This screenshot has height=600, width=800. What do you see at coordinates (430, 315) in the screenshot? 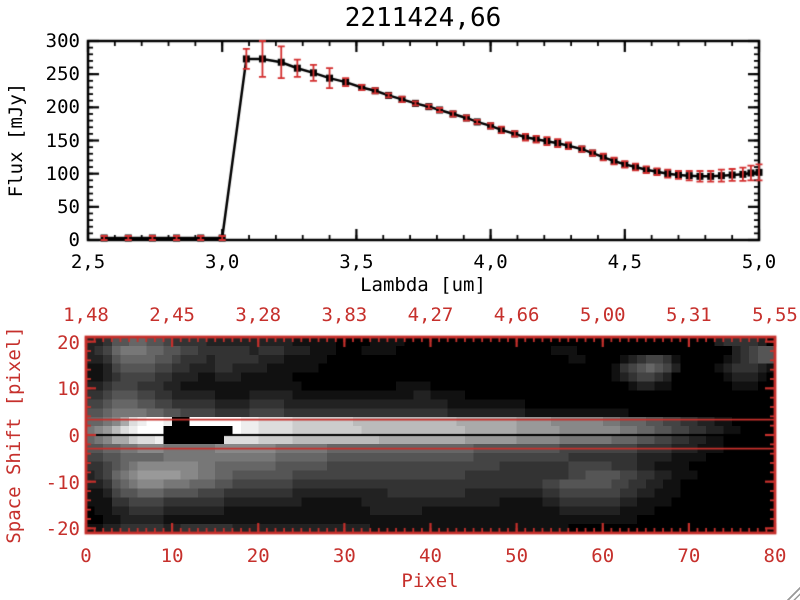
I see `tick-label: 4,27` at bounding box center [430, 315].